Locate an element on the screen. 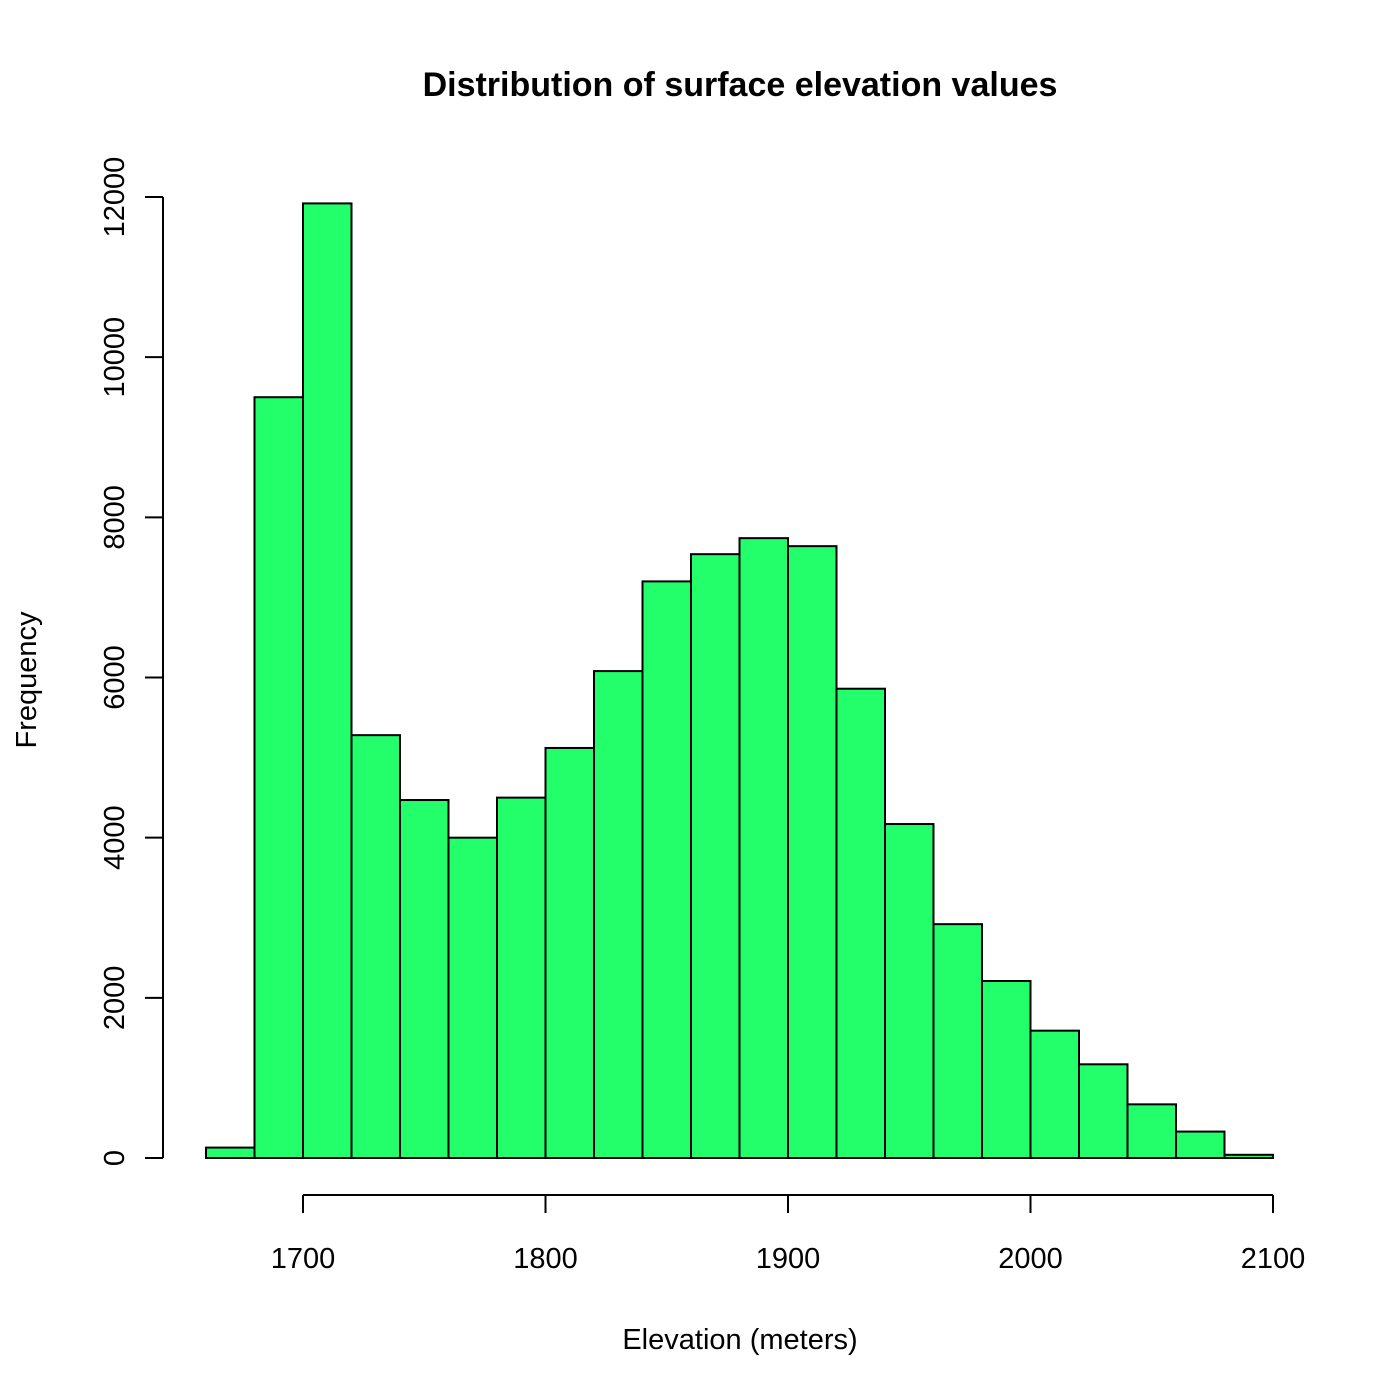 This screenshot has height=1400, width=1400. y-tick-label: 12000 is located at coordinates (115, 197).